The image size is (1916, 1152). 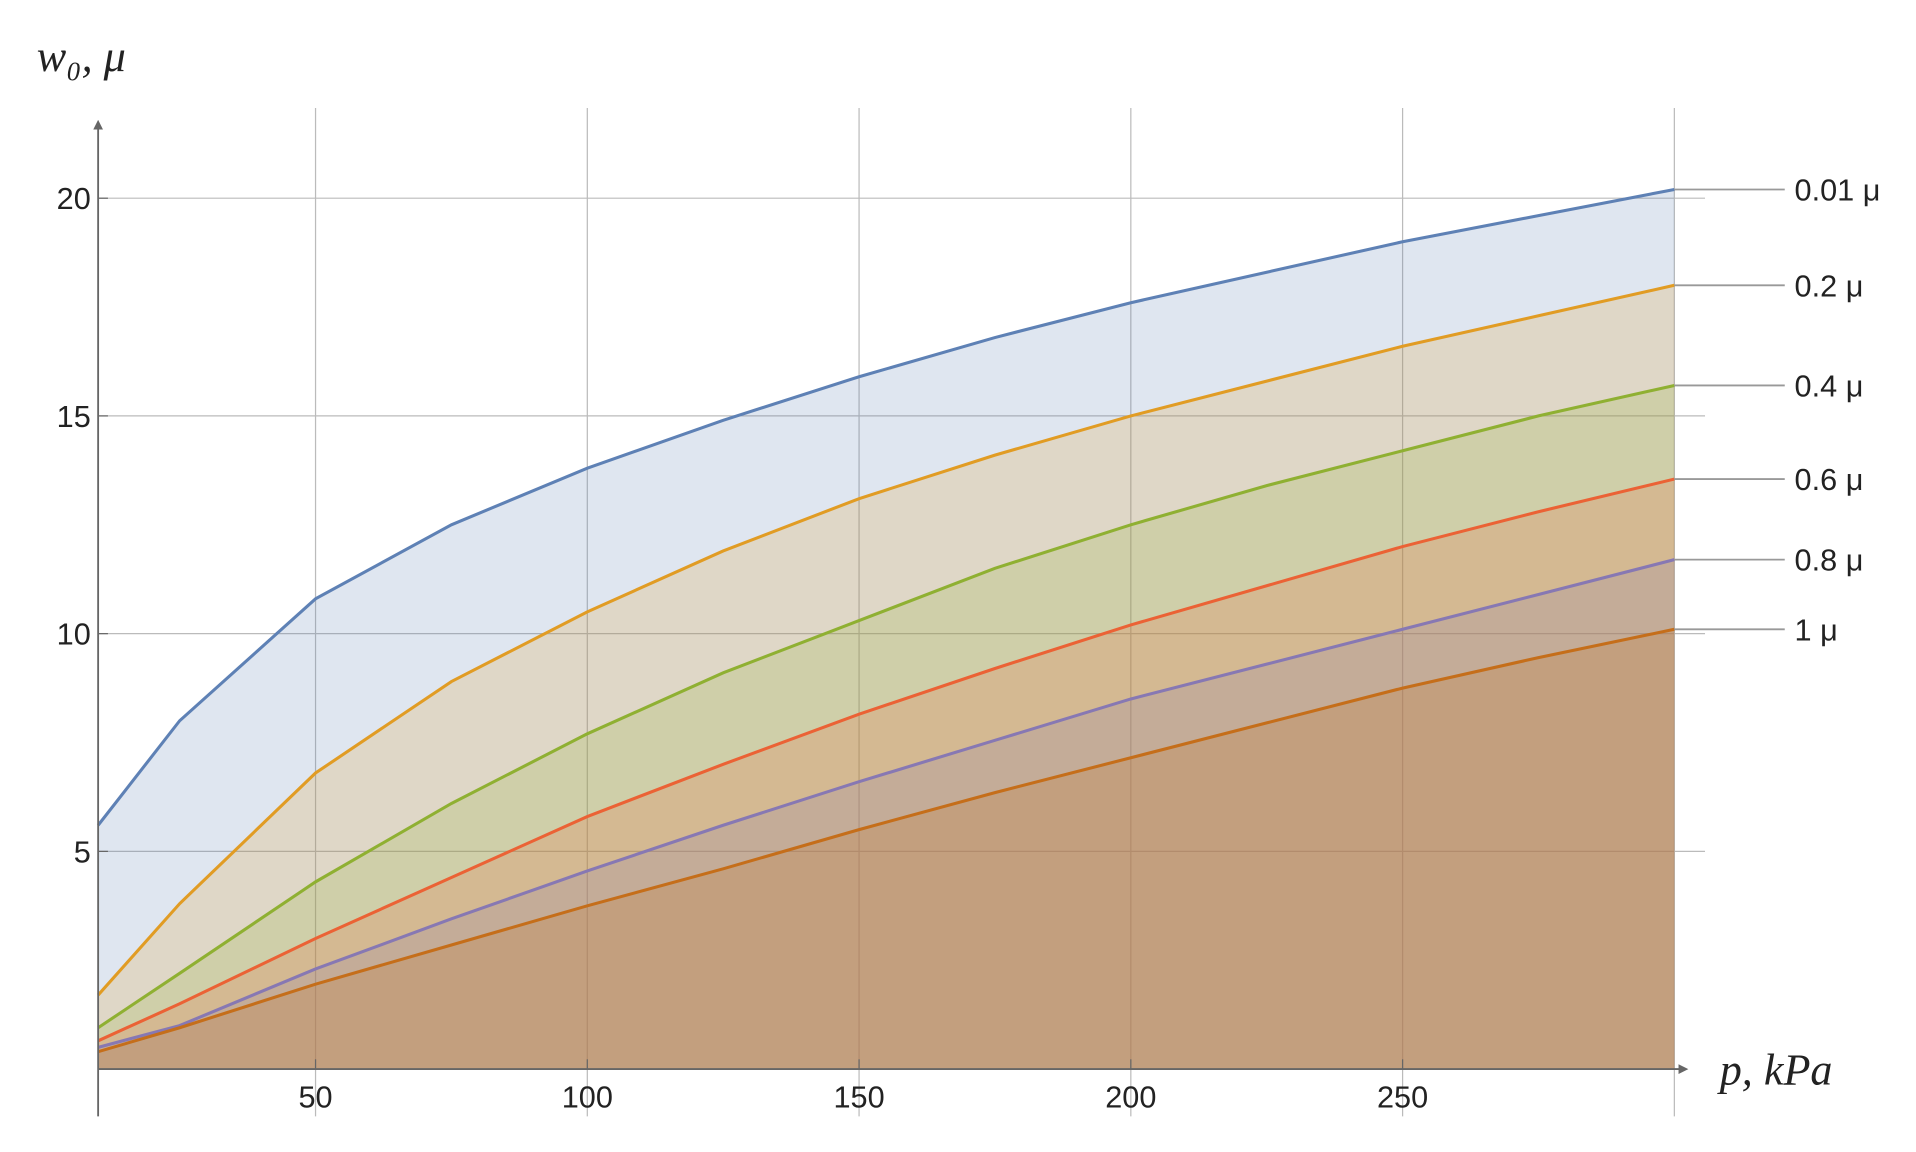 I want to click on x-tick-label: 200, so click(x=1130, y=1098).